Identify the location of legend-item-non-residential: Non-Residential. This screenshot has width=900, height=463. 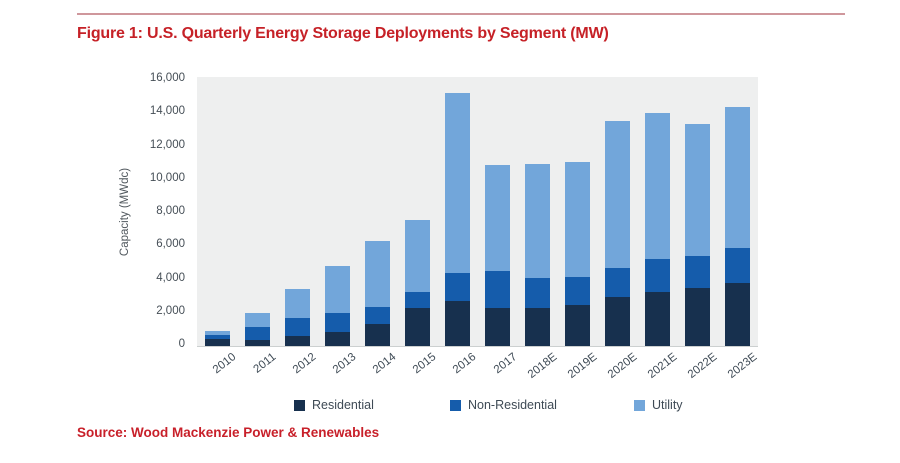
(503, 405).